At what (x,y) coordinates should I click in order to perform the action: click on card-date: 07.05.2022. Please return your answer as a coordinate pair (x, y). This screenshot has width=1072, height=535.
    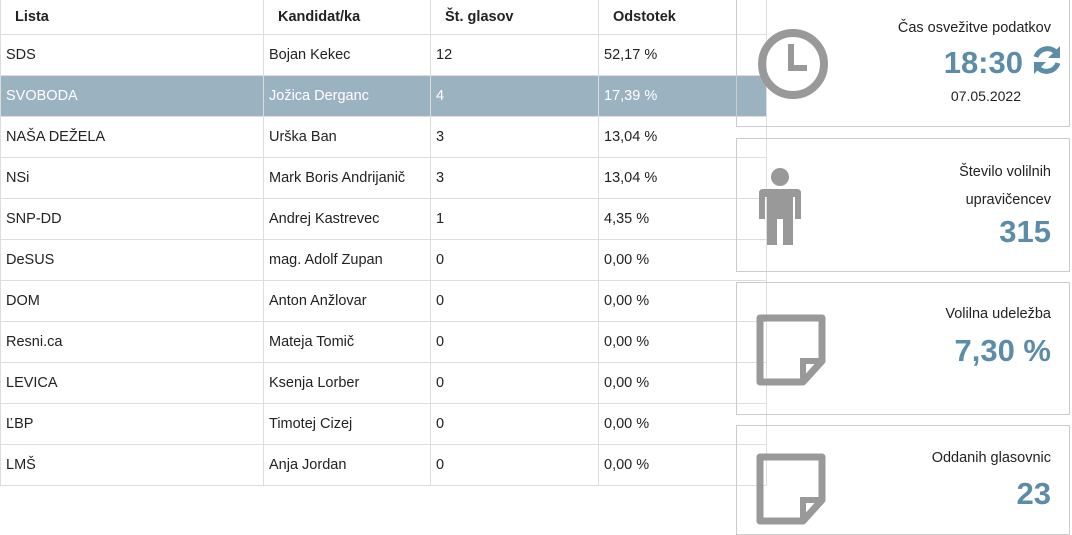
    Looking at the image, I should click on (985, 96).